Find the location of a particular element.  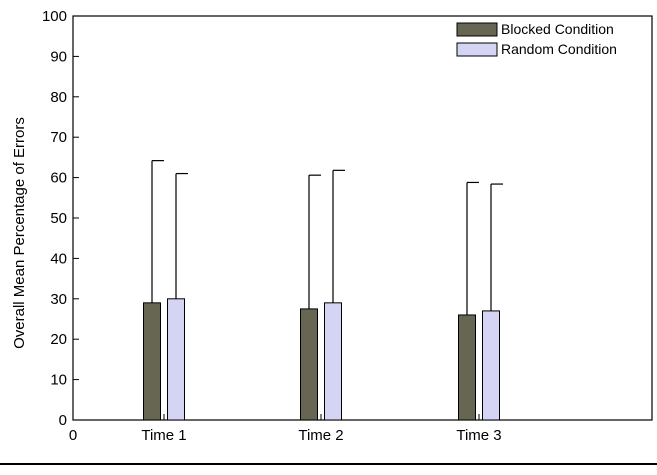

legend-label-random-condition: Random Condition is located at coordinates (559, 49).